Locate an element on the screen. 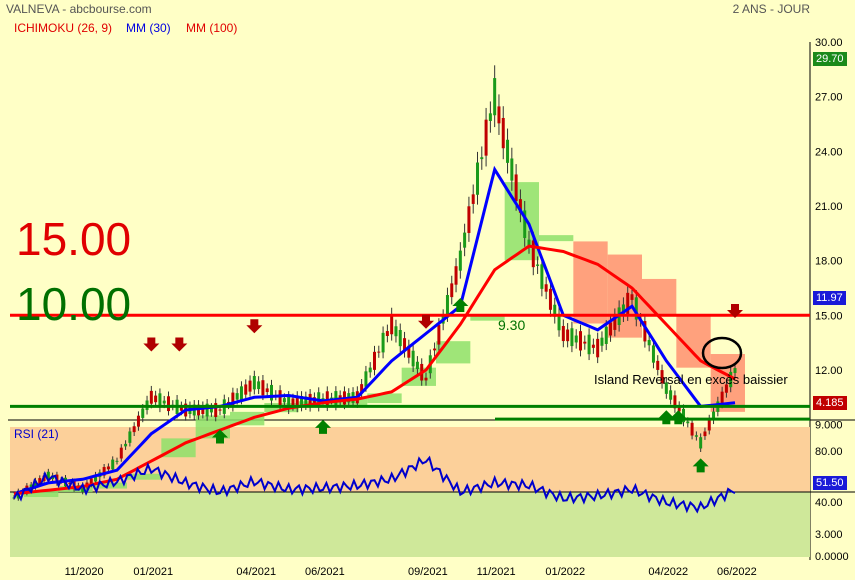 This screenshot has width=855, height=580. rsi-title: RSI (21) is located at coordinates (36, 434).